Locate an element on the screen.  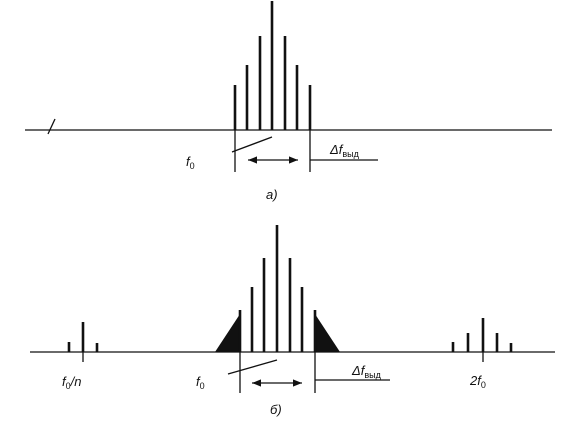
harmonic-label: 2f0 is located at coordinates (477, 381).